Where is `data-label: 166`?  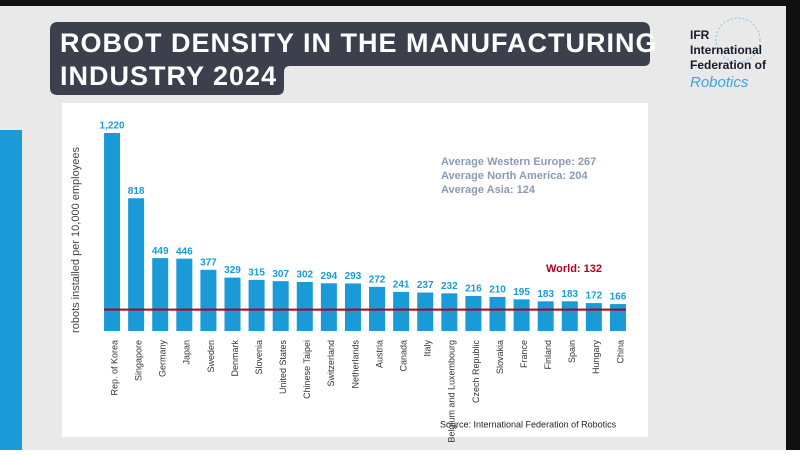
data-label: 166 is located at coordinates (618, 297).